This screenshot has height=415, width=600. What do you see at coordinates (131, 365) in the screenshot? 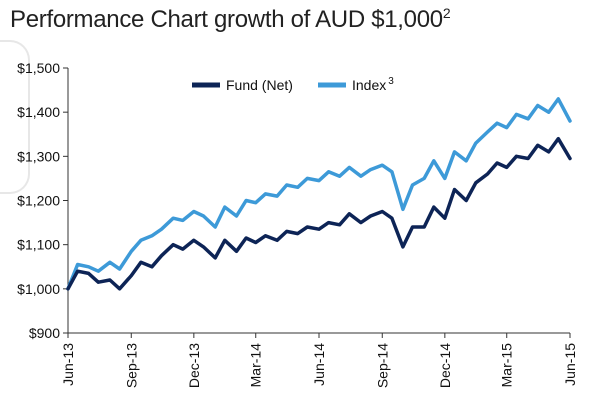
I see `x-tick-label: Sep-13` at bounding box center [131, 365].